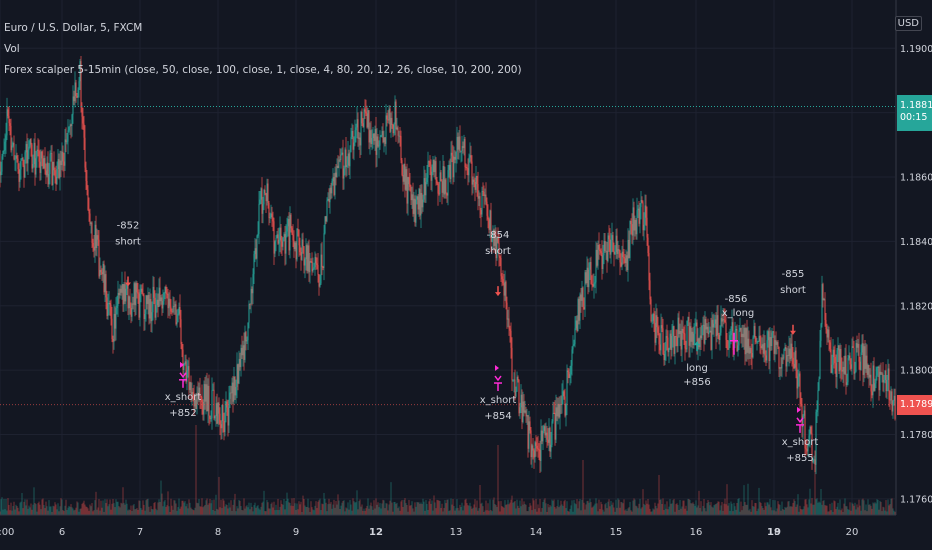 The image size is (932, 550). Describe the element at coordinates (916, 435) in the screenshot. I see `price-tick-label: 1.17800` at that location.